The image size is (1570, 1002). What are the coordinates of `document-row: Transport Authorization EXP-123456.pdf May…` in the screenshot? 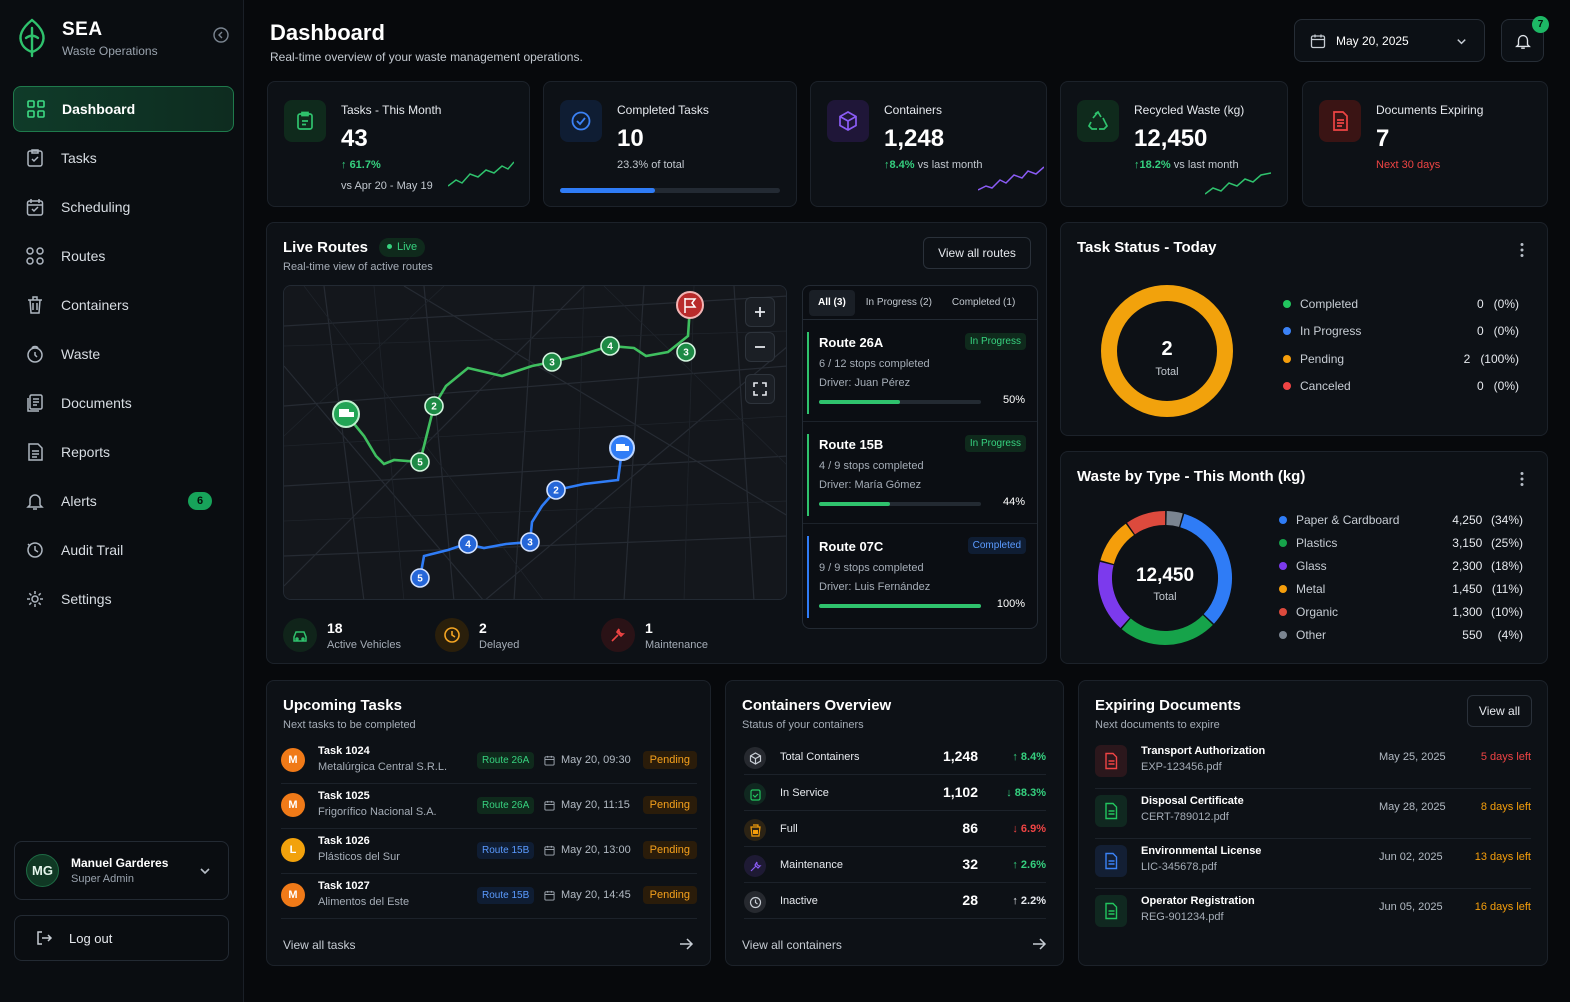 It's located at (1313, 764).